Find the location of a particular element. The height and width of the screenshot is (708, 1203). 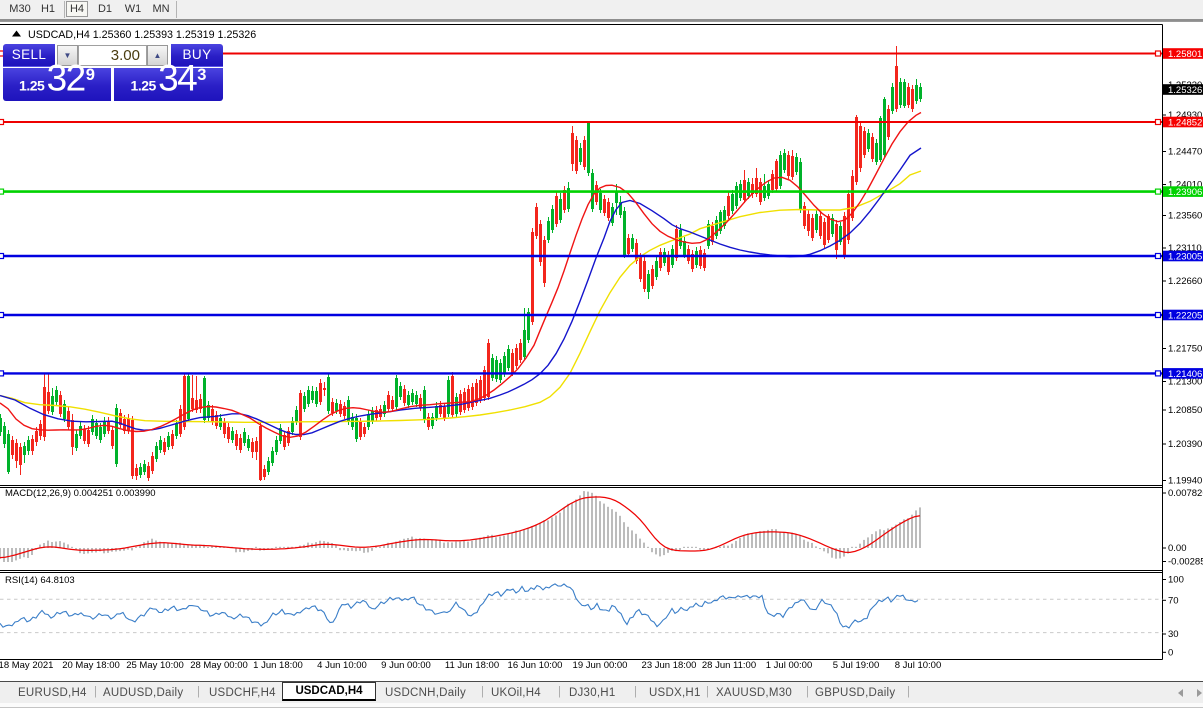

svg-text: 1.23906 is located at coordinates (1185, 192).